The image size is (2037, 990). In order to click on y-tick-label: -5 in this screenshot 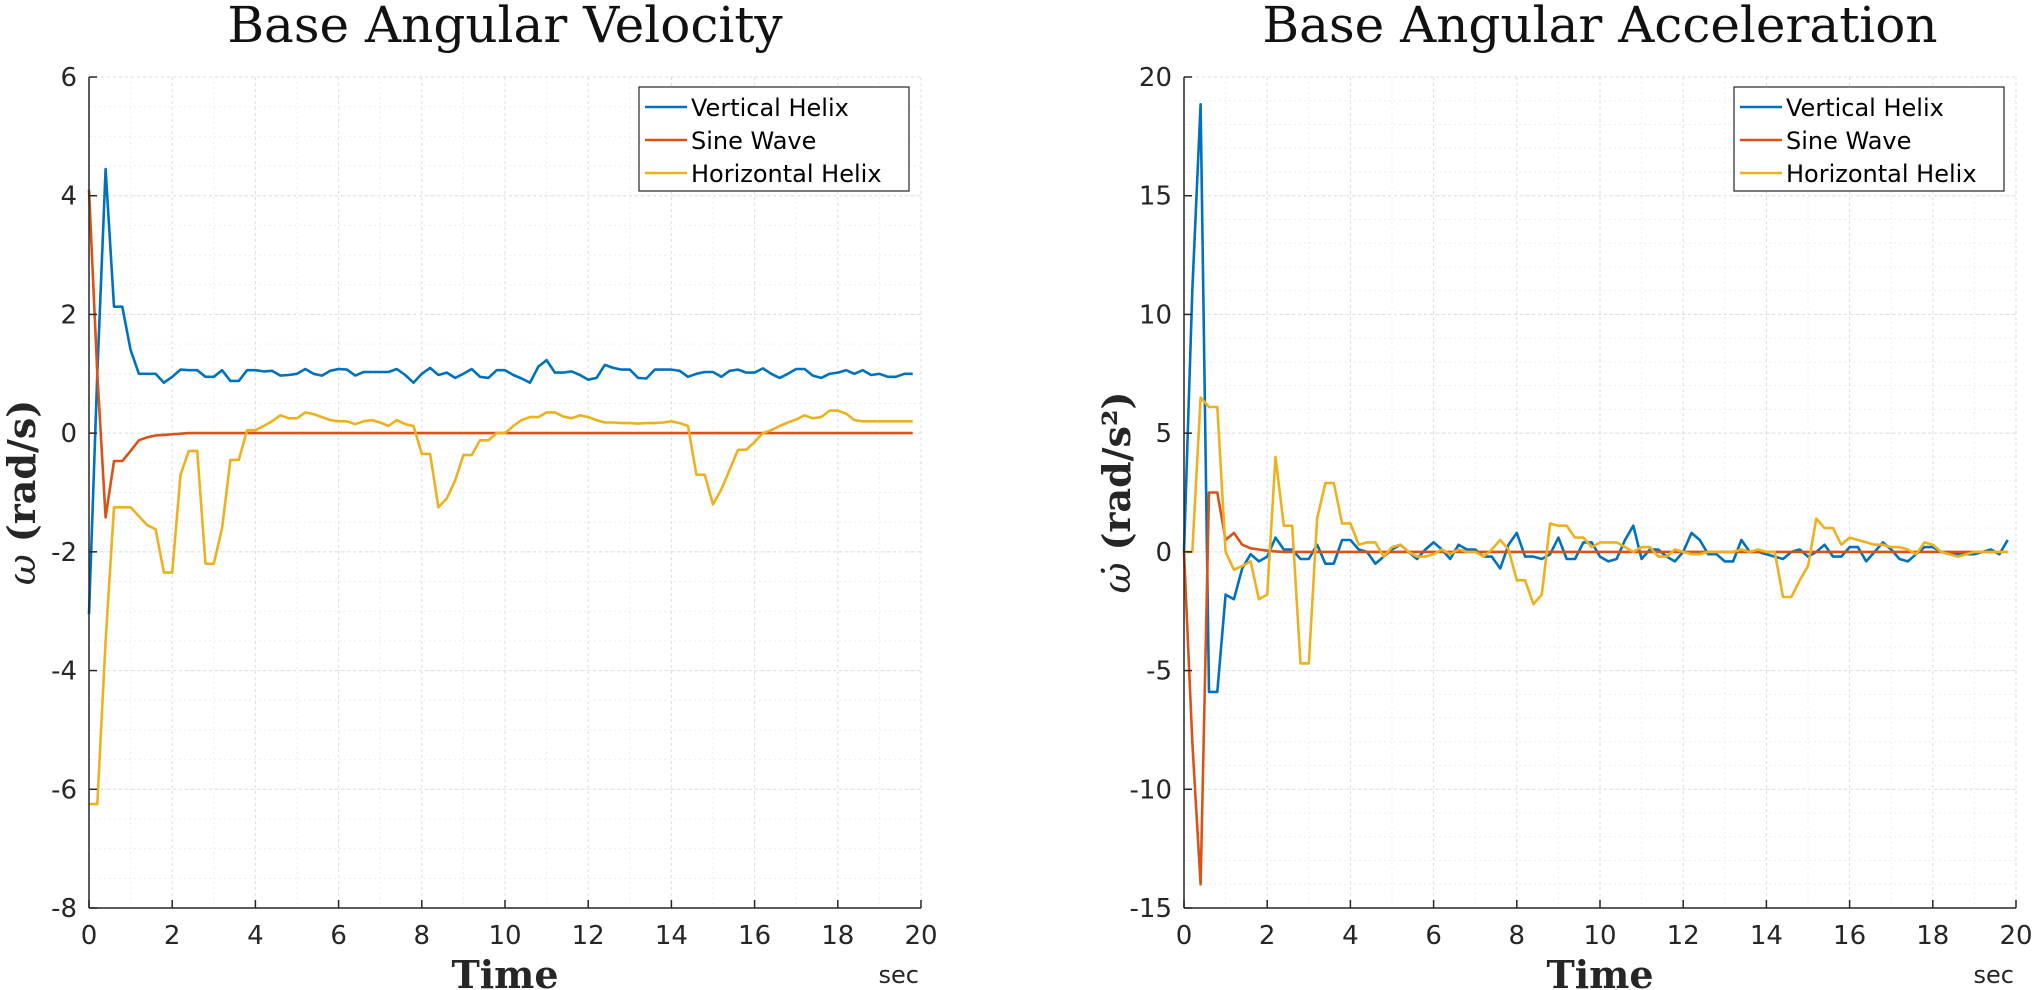, I will do `click(1159, 672)`.